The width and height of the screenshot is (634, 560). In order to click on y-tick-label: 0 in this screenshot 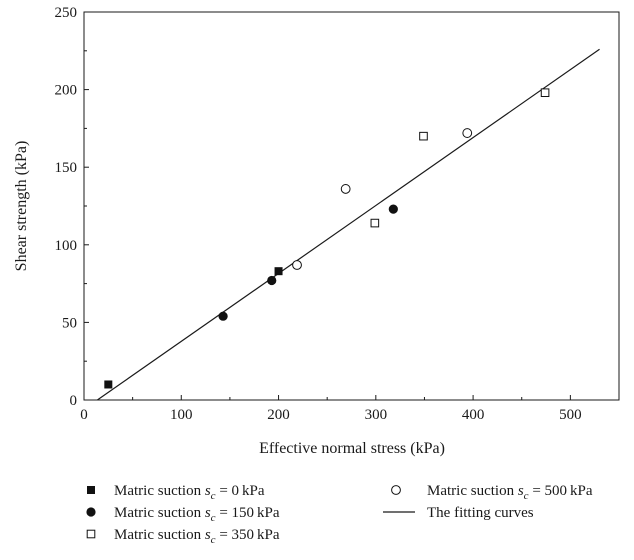, I will do `click(74, 401)`.